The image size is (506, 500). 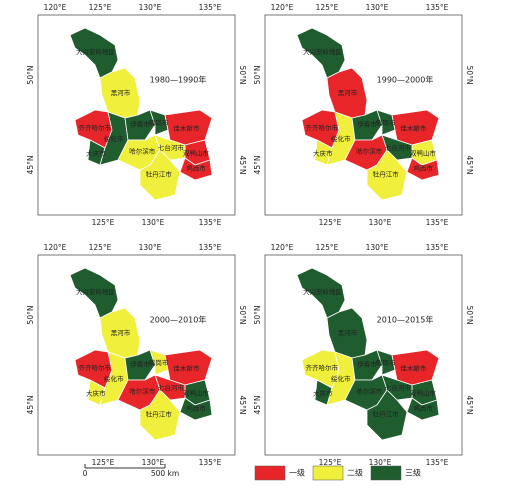 What do you see at coordinates (405, 320) in the screenshot?
I see `period-label: 2010—2015年` at bounding box center [405, 320].